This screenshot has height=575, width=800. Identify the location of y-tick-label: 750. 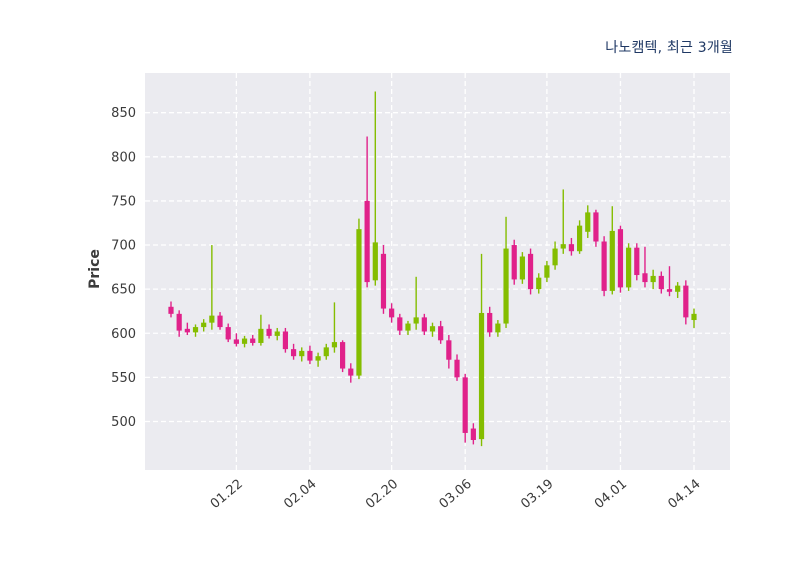
(123, 201).